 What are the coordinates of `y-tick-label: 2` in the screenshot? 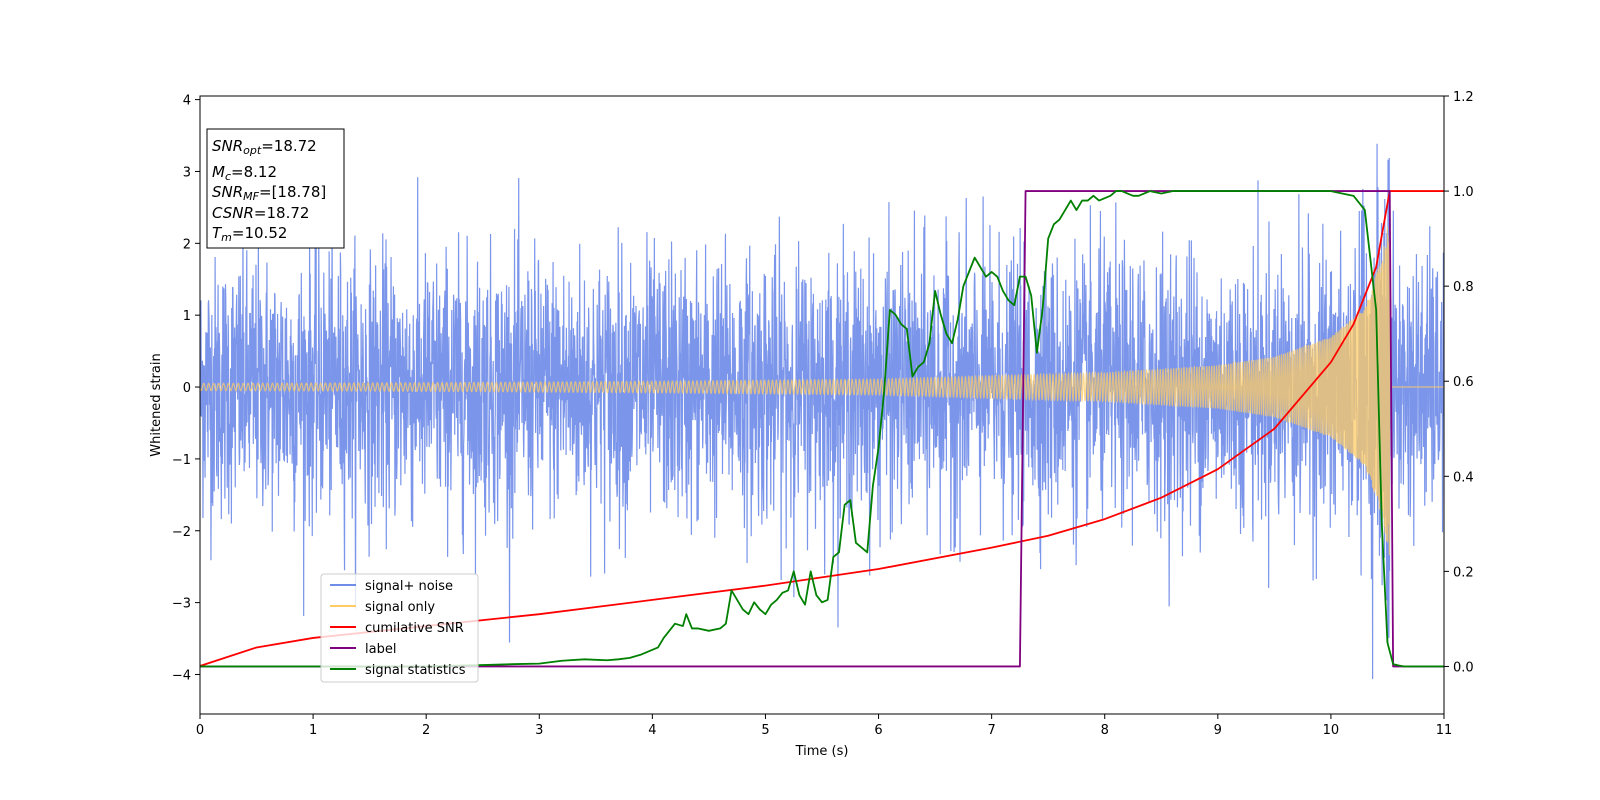 It's located at (187, 244).